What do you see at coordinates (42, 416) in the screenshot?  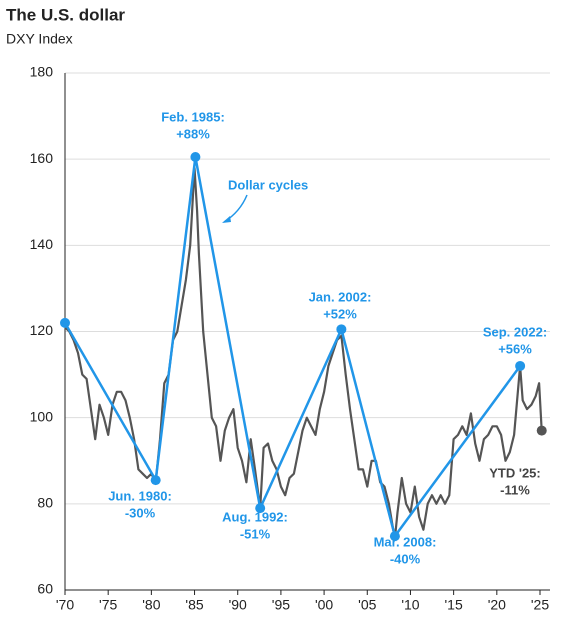 I see `y-tick-label: 100` at bounding box center [42, 416].